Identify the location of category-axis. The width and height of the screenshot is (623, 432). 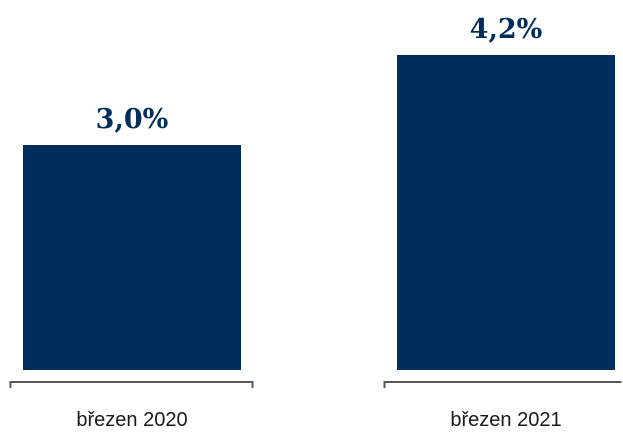
(315, 384).